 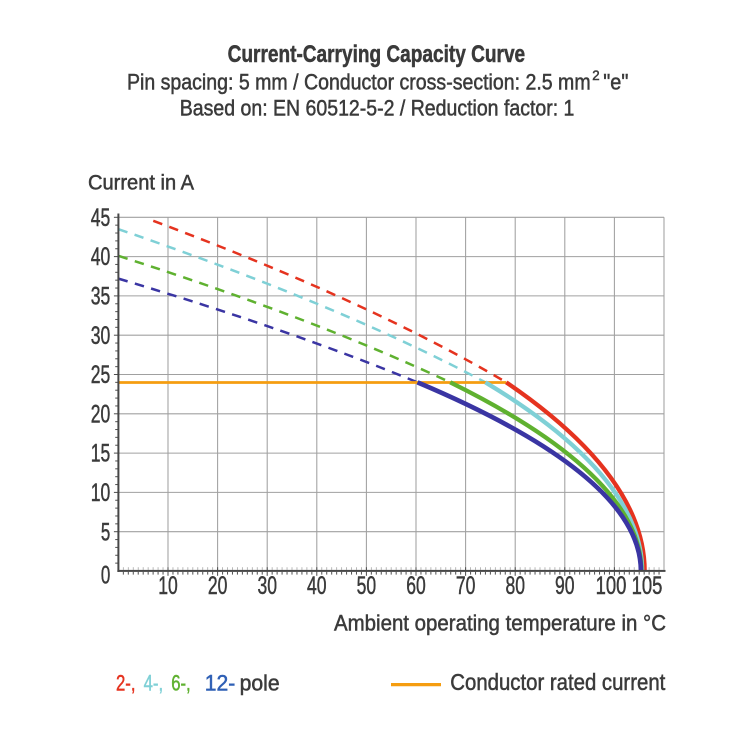 I want to click on svg-text: 4-,, so click(x=154, y=683).